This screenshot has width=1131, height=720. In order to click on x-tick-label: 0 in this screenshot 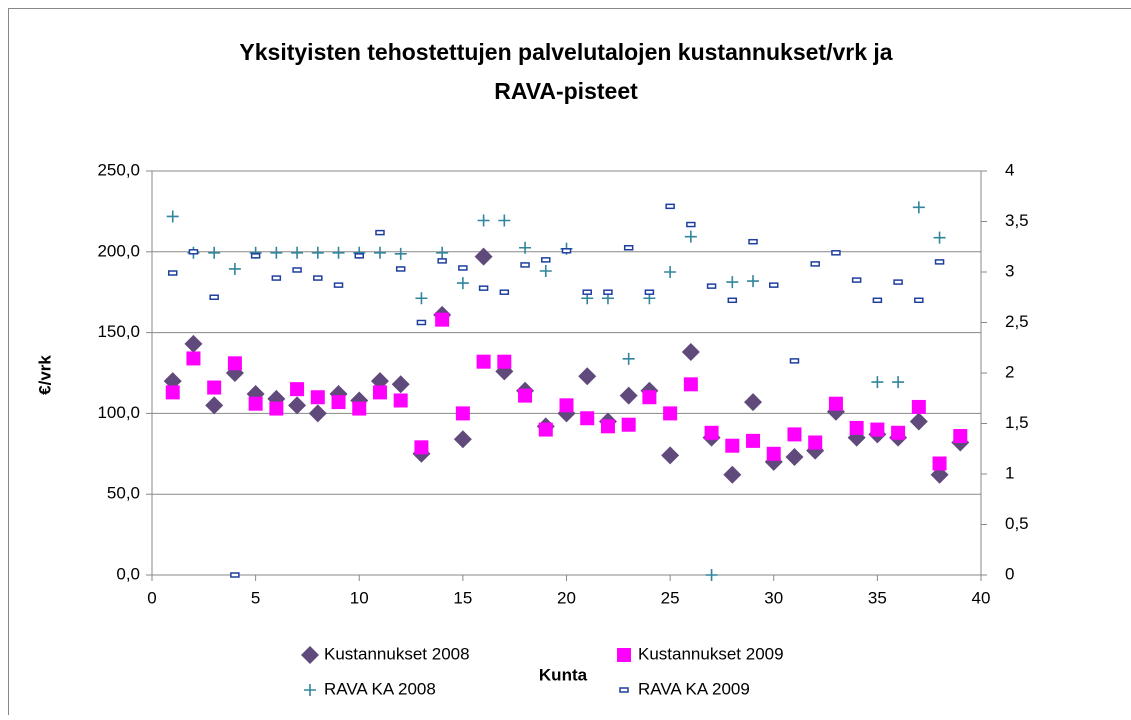, I will do `click(151, 597)`.